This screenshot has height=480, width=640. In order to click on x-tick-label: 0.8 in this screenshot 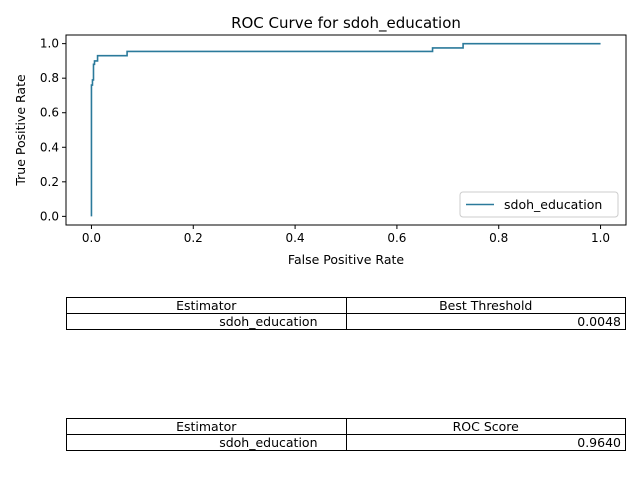, I will do `click(498, 238)`.